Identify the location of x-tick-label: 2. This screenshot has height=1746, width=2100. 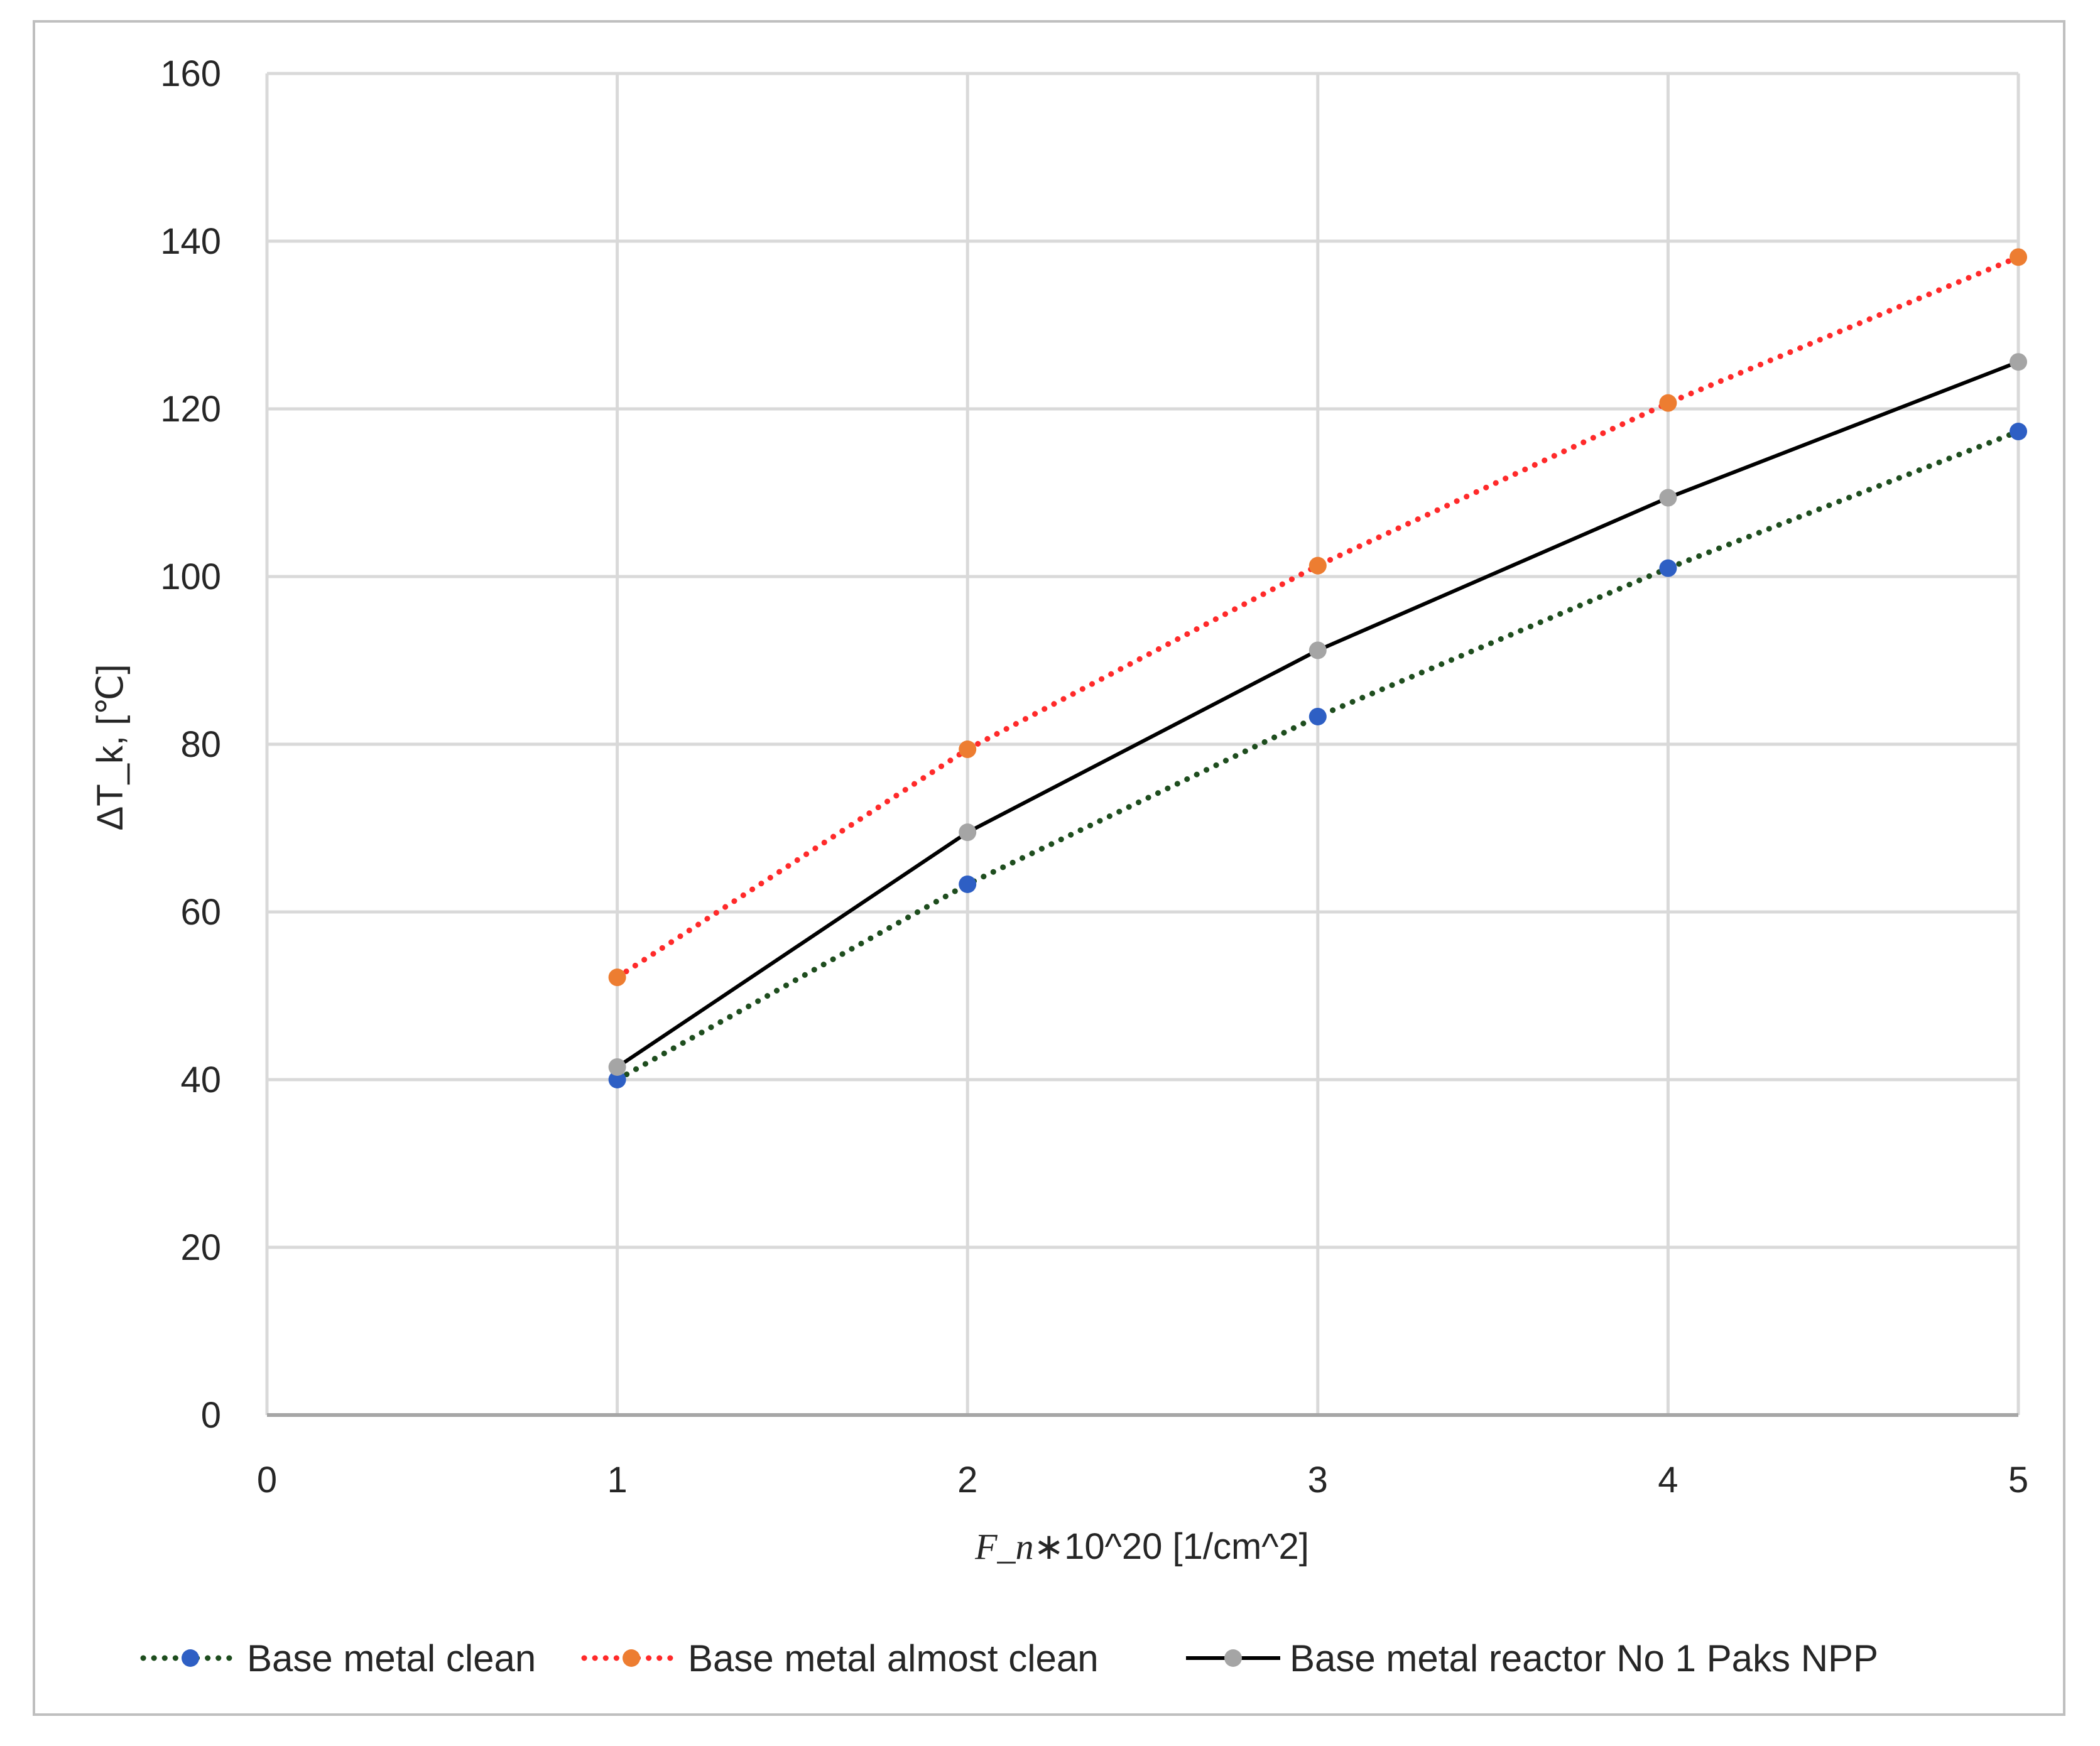
(967, 1480).